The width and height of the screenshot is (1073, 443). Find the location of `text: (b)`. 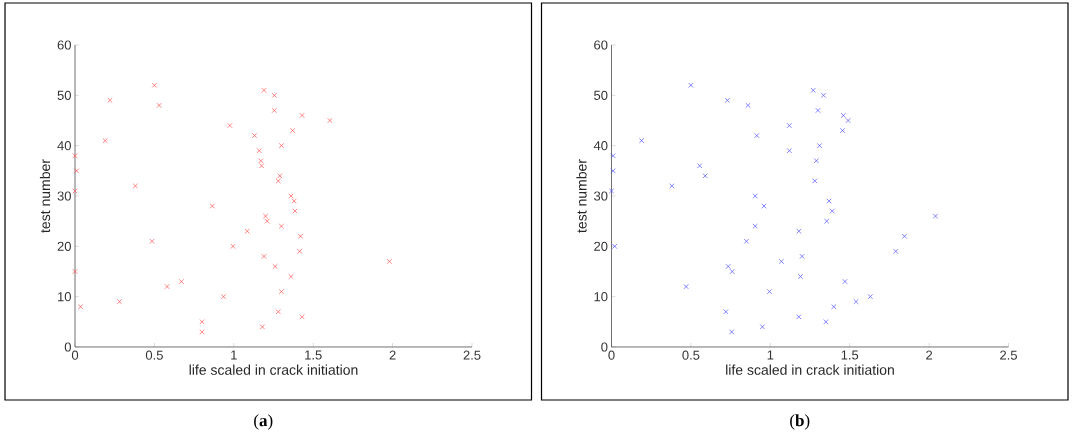

text: (b) is located at coordinates (800, 422).